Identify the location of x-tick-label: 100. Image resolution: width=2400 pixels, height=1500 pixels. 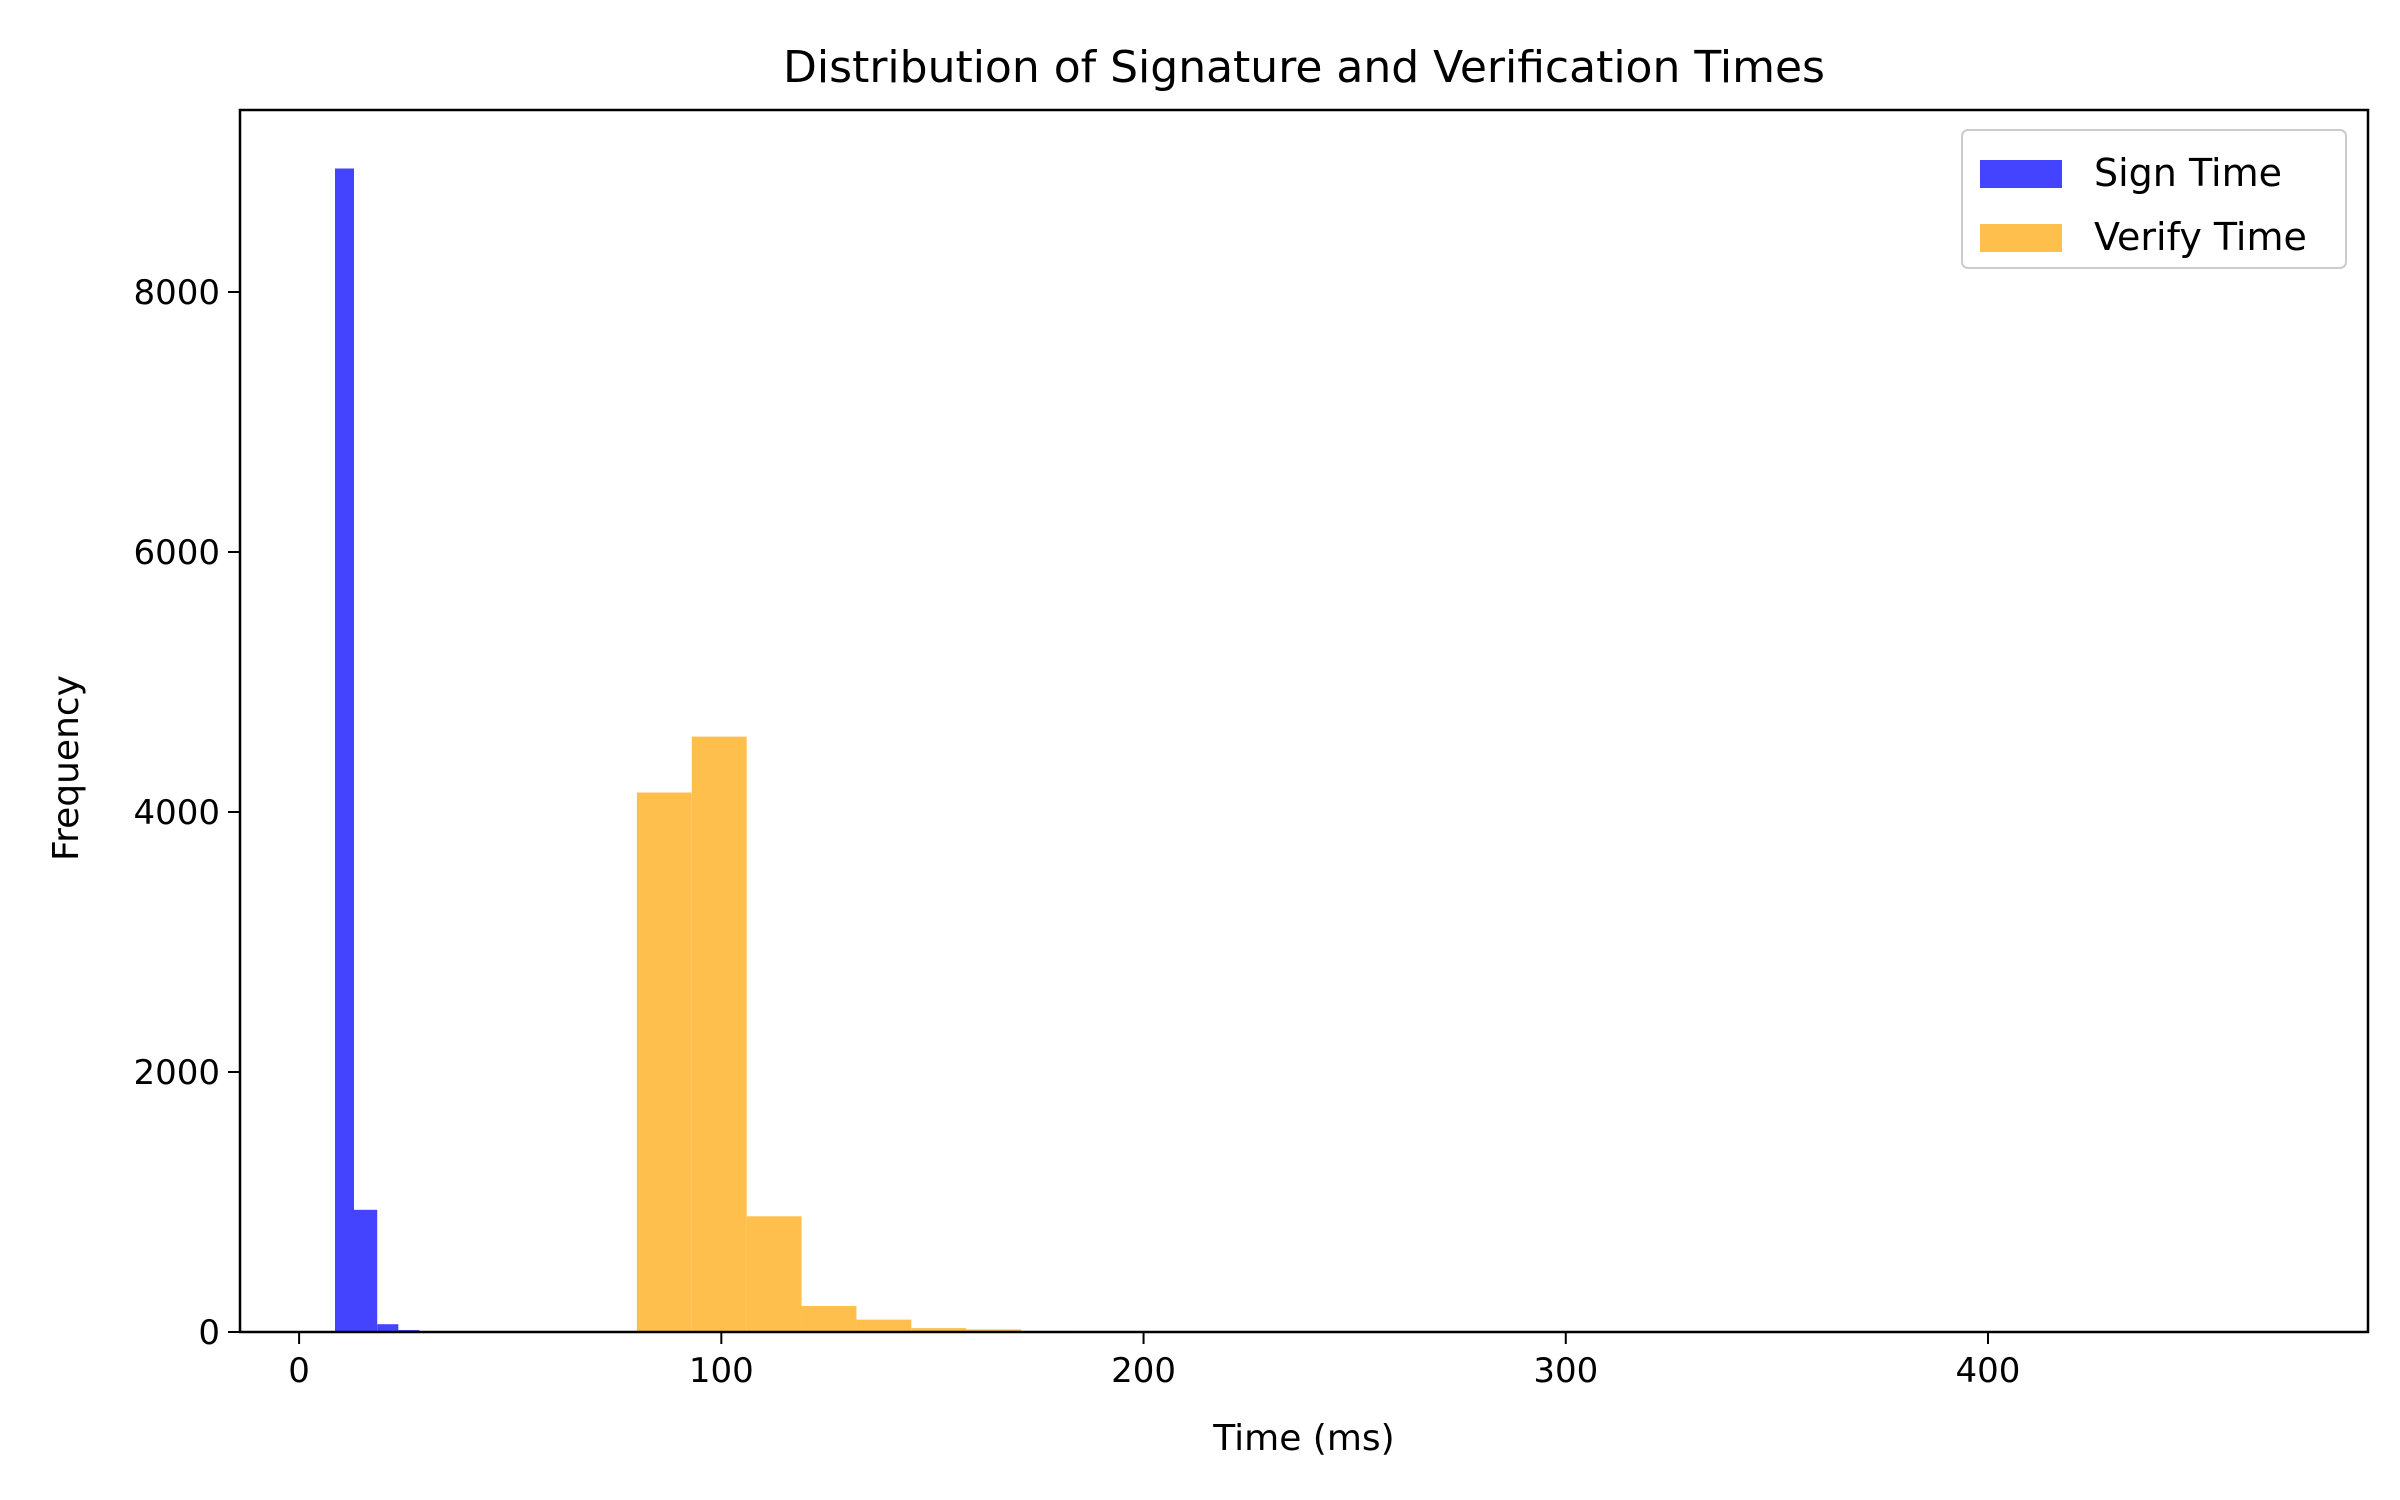
(721, 1371).